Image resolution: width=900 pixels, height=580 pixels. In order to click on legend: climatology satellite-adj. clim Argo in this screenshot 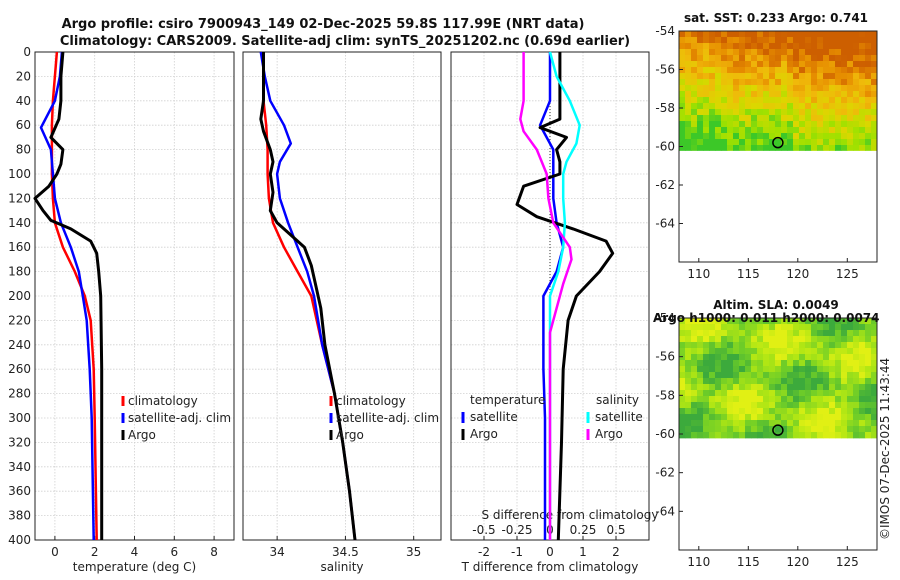, I will do `click(176, 418)`.